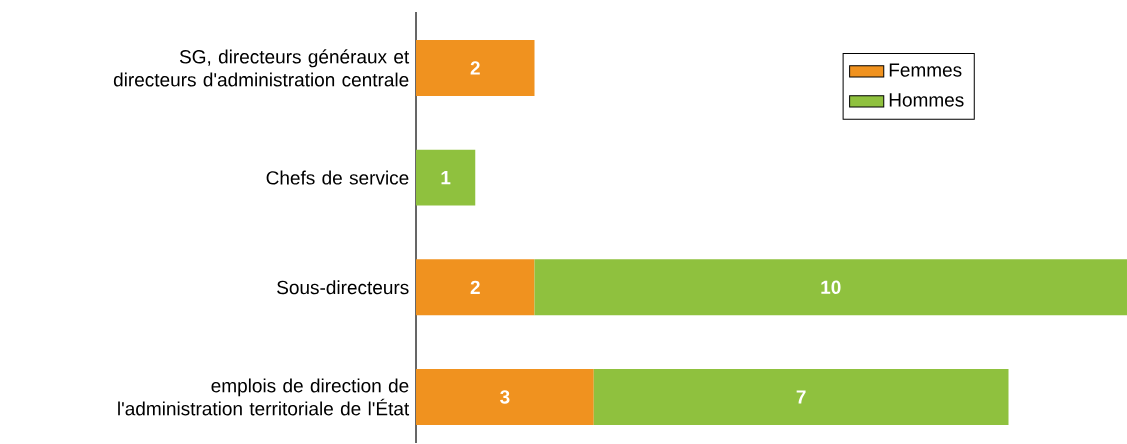 The width and height of the screenshot is (1127, 444). What do you see at coordinates (925, 70) in the screenshot?
I see `legend-label: Femmes` at bounding box center [925, 70].